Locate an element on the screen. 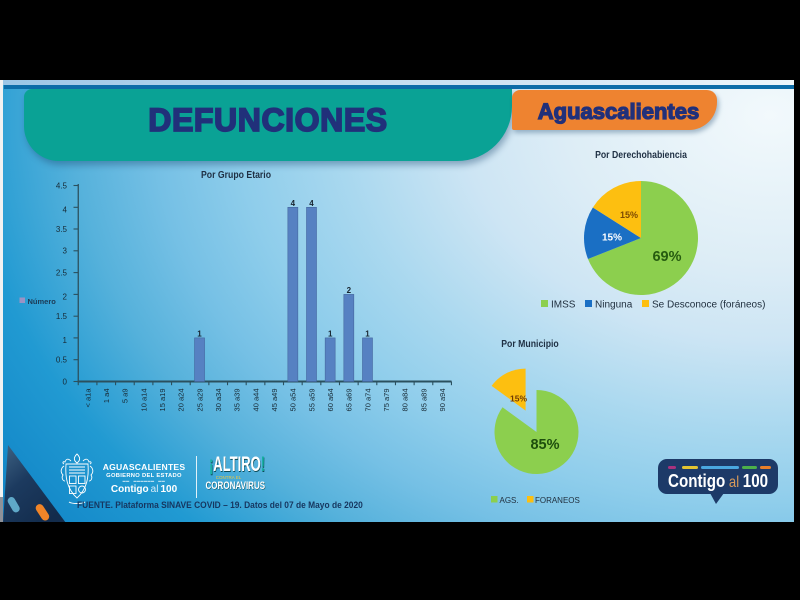 This screenshot has width=800, height=600. svg-text: 3.5 is located at coordinates (62, 229).